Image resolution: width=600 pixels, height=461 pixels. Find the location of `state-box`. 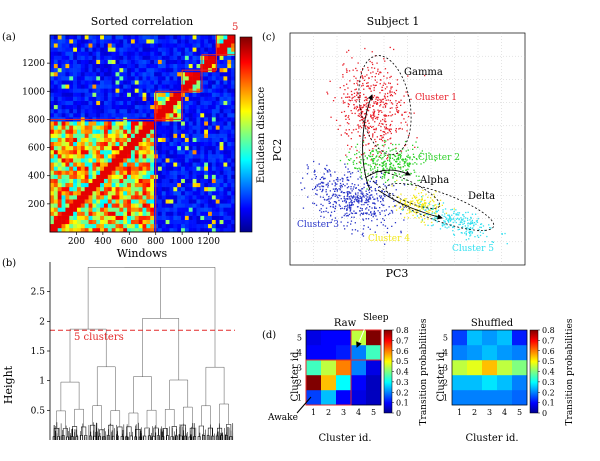

state-box is located at coordinates (328, 382).